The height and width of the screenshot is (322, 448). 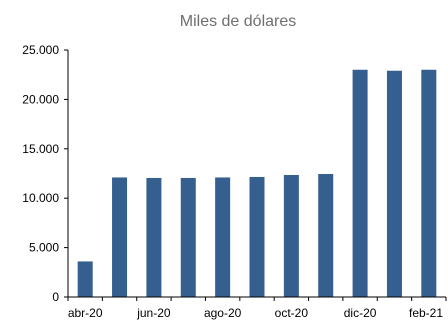 What do you see at coordinates (360, 313) in the screenshot?
I see `x-tick-label: dic-20` at bounding box center [360, 313].